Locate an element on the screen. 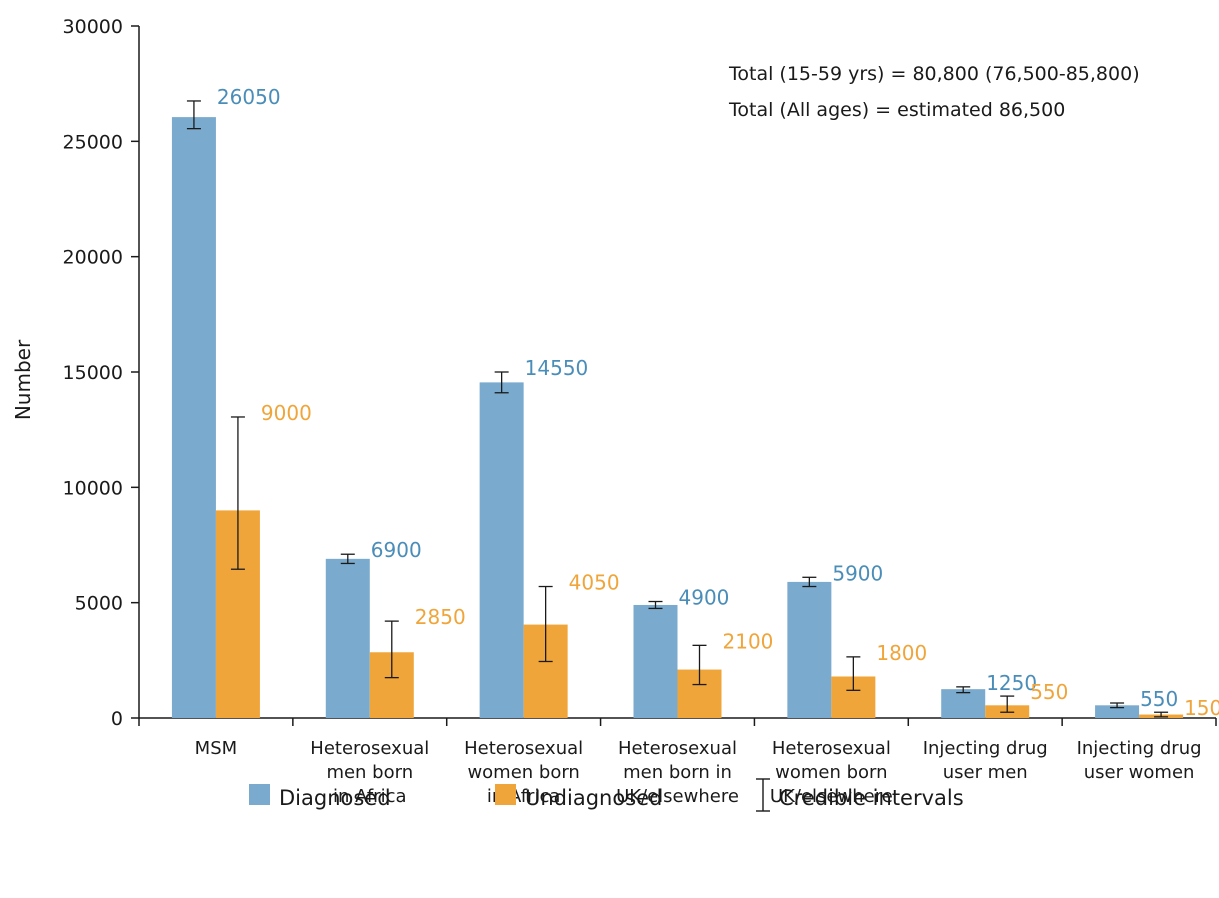 The width and height of the screenshot is (1219, 898). value-label-diagnosed: 550 is located at coordinates (1159, 699).